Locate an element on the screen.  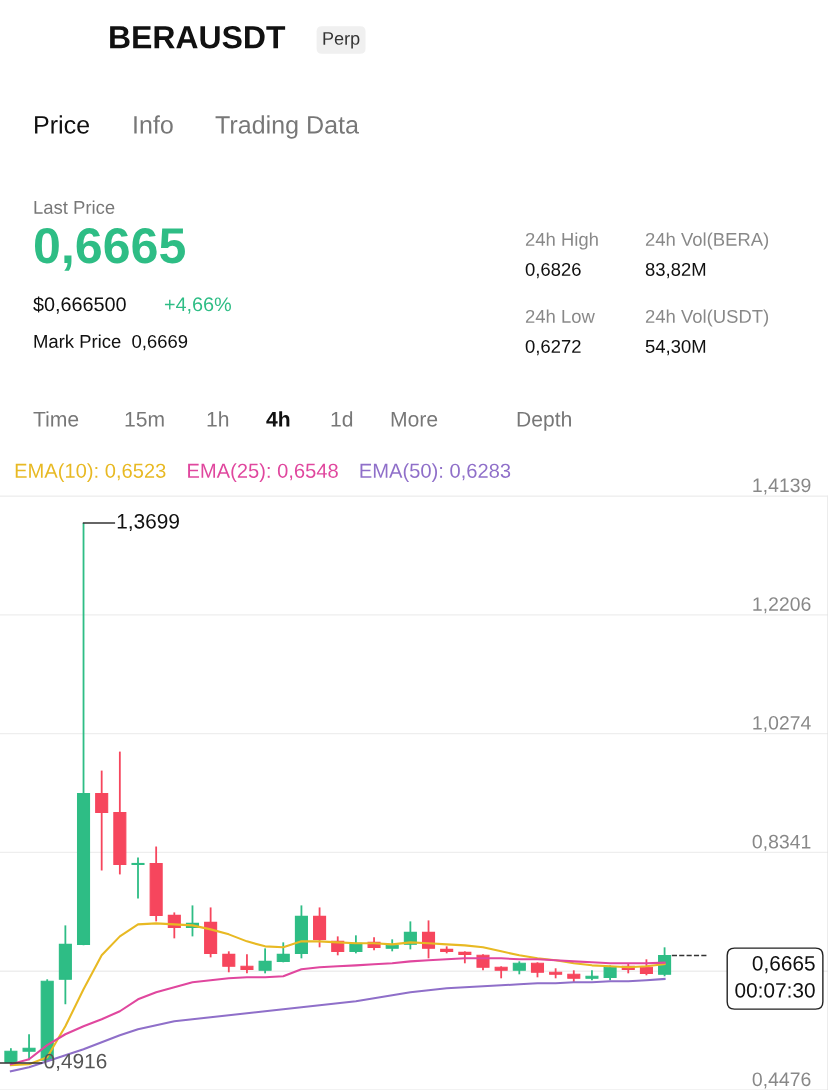
y-tick-label: 0,8341 is located at coordinates (781, 842).